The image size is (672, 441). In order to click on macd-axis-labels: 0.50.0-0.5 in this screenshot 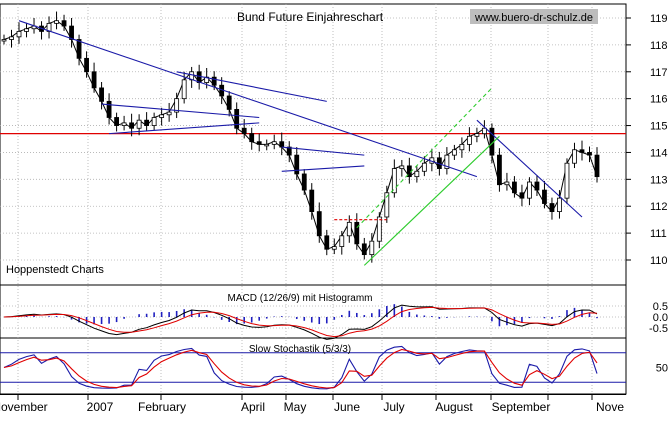, I will do `click(658, 318)`.